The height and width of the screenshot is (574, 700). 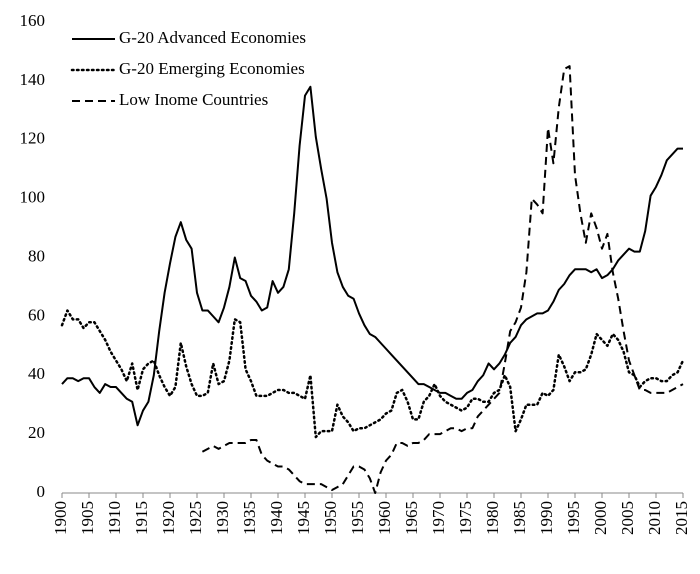 What do you see at coordinates (141, 518) in the screenshot?
I see `x-tick-label: 1915` at bounding box center [141, 518].